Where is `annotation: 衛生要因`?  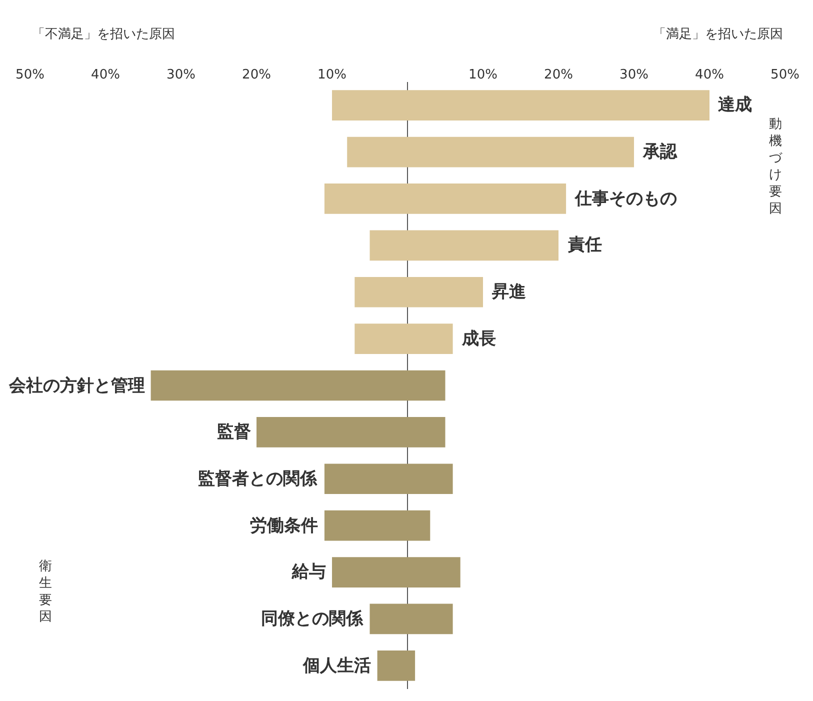 annotation: 衛生要因 is located at coordinates (45, 592).